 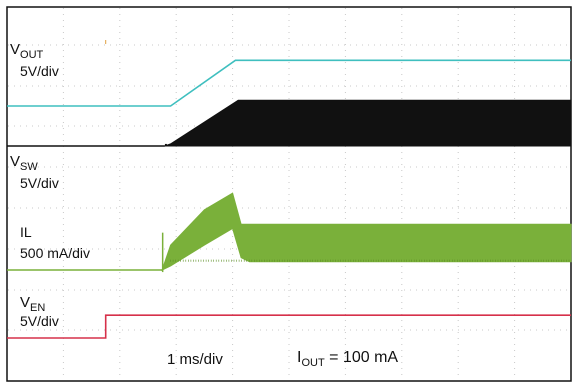 What do you see at coordinates (32, 55) in the screenshot?
I see `label-vout-sub: OUT` at bounding box center [32, 55].